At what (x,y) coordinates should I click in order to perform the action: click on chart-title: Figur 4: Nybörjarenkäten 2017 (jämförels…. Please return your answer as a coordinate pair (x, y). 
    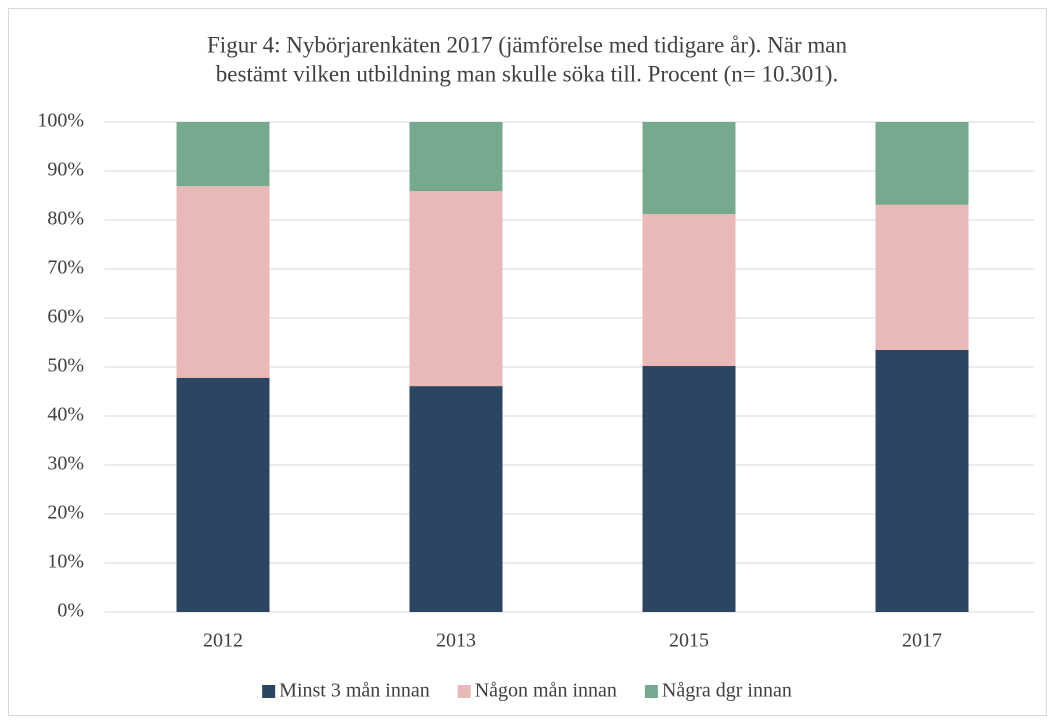
    Looking at the image, I should click on (527, 44).